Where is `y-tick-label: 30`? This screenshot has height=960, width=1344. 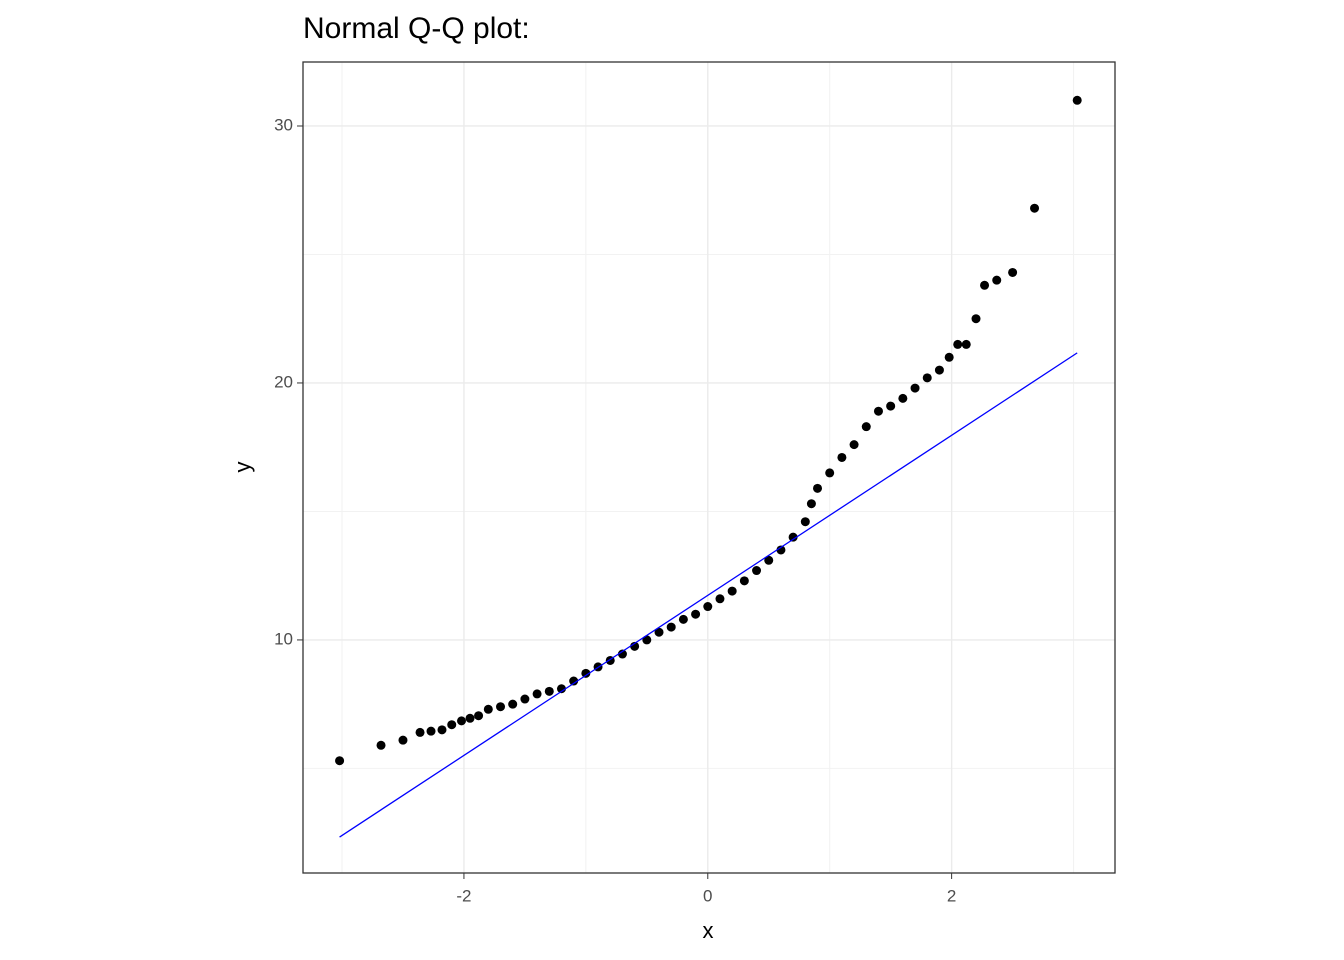 y-tick-label: 30 is located at coordinates (283, 124).